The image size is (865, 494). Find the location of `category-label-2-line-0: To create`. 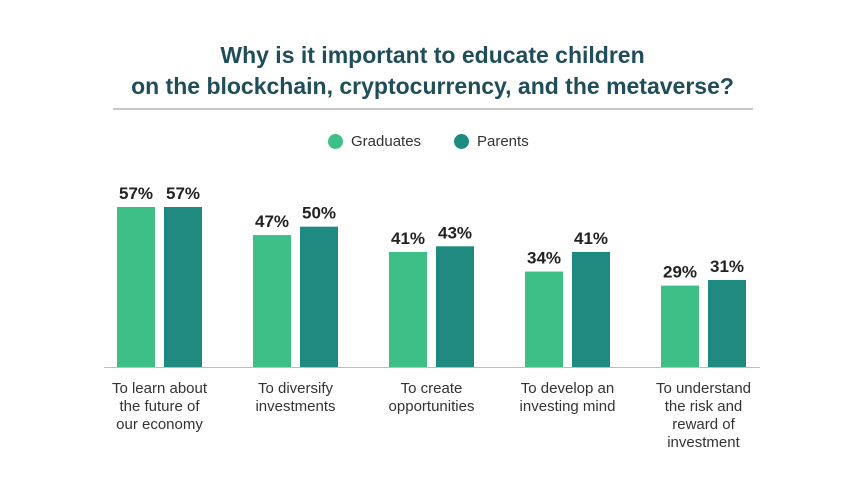

category-label-2-line-0: To create is located at coordinates (432, 388).